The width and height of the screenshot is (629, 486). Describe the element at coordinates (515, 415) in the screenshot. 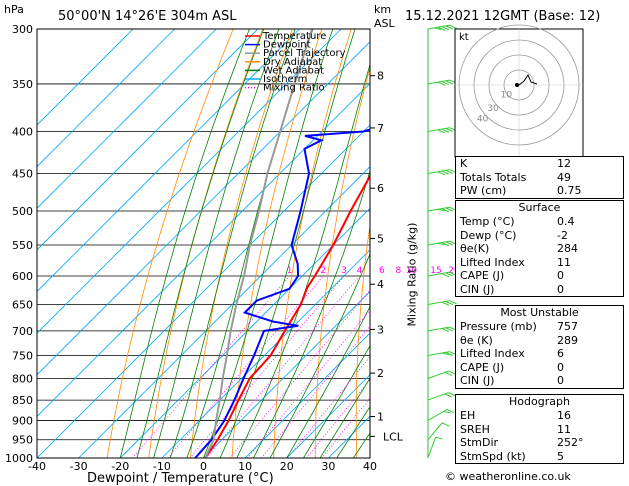

I see `hodograph-row: EH 16` at that location.